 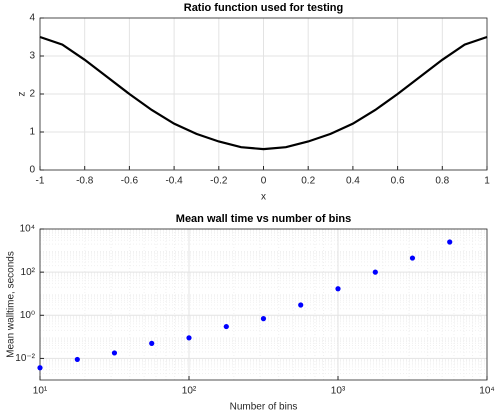 What do you see at coordinates (174, 181) in the screenshot?
I see `x-tick-label: -0.4` at bounding box center [174, 181].